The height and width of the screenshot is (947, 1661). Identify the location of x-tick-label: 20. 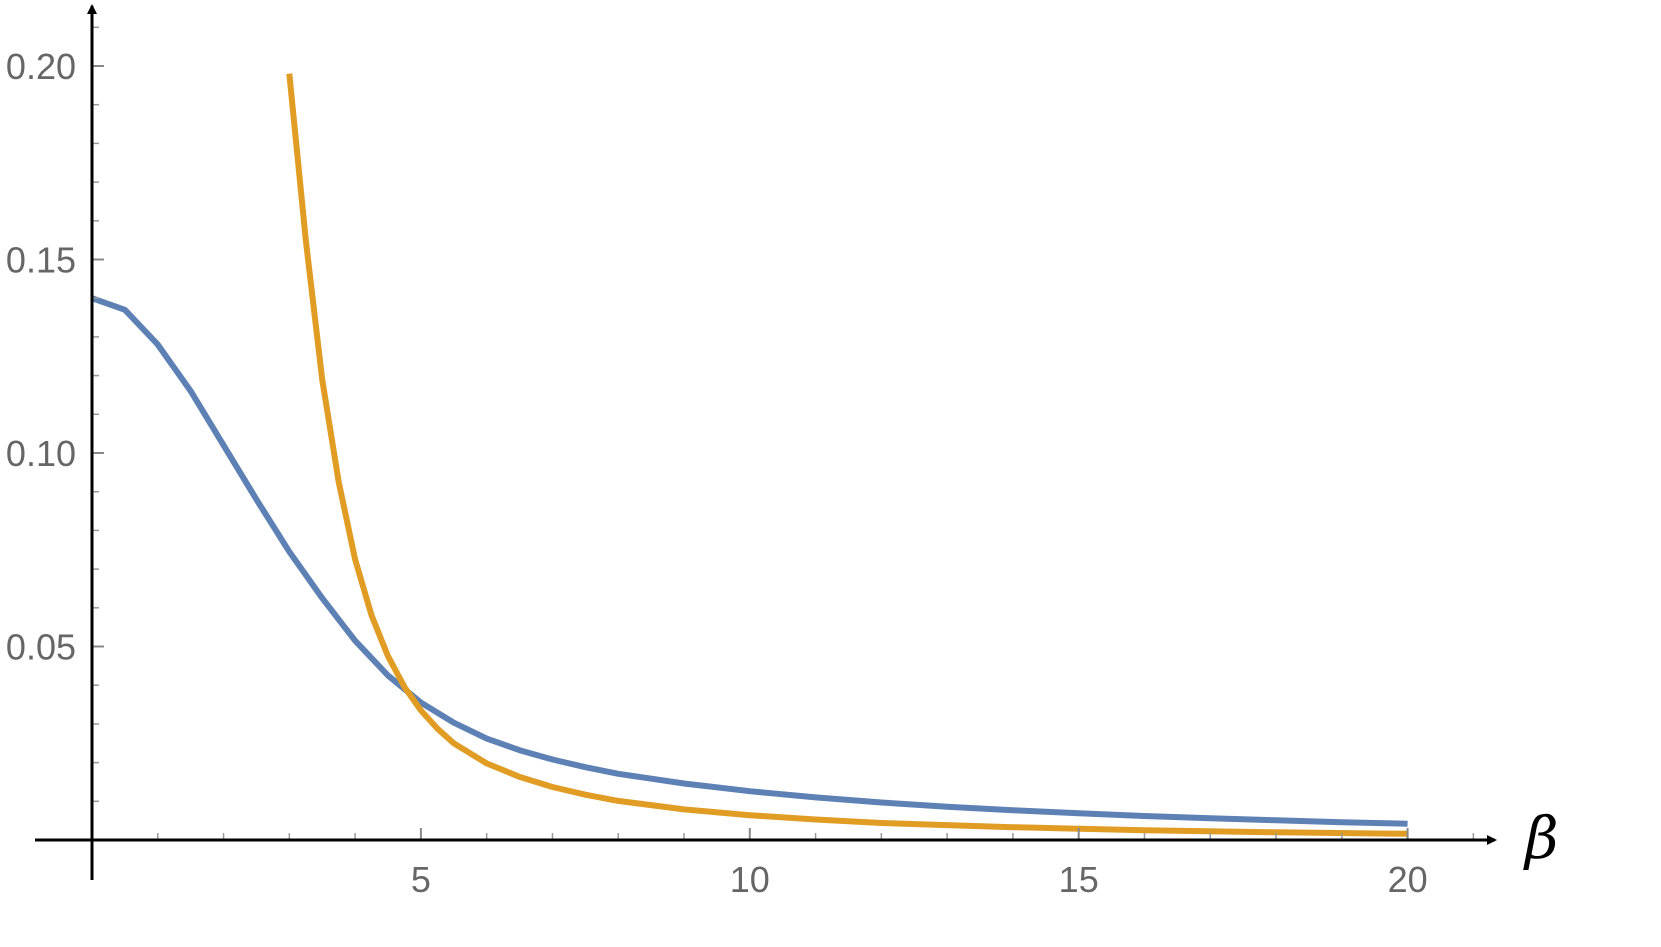
(1408, 879).